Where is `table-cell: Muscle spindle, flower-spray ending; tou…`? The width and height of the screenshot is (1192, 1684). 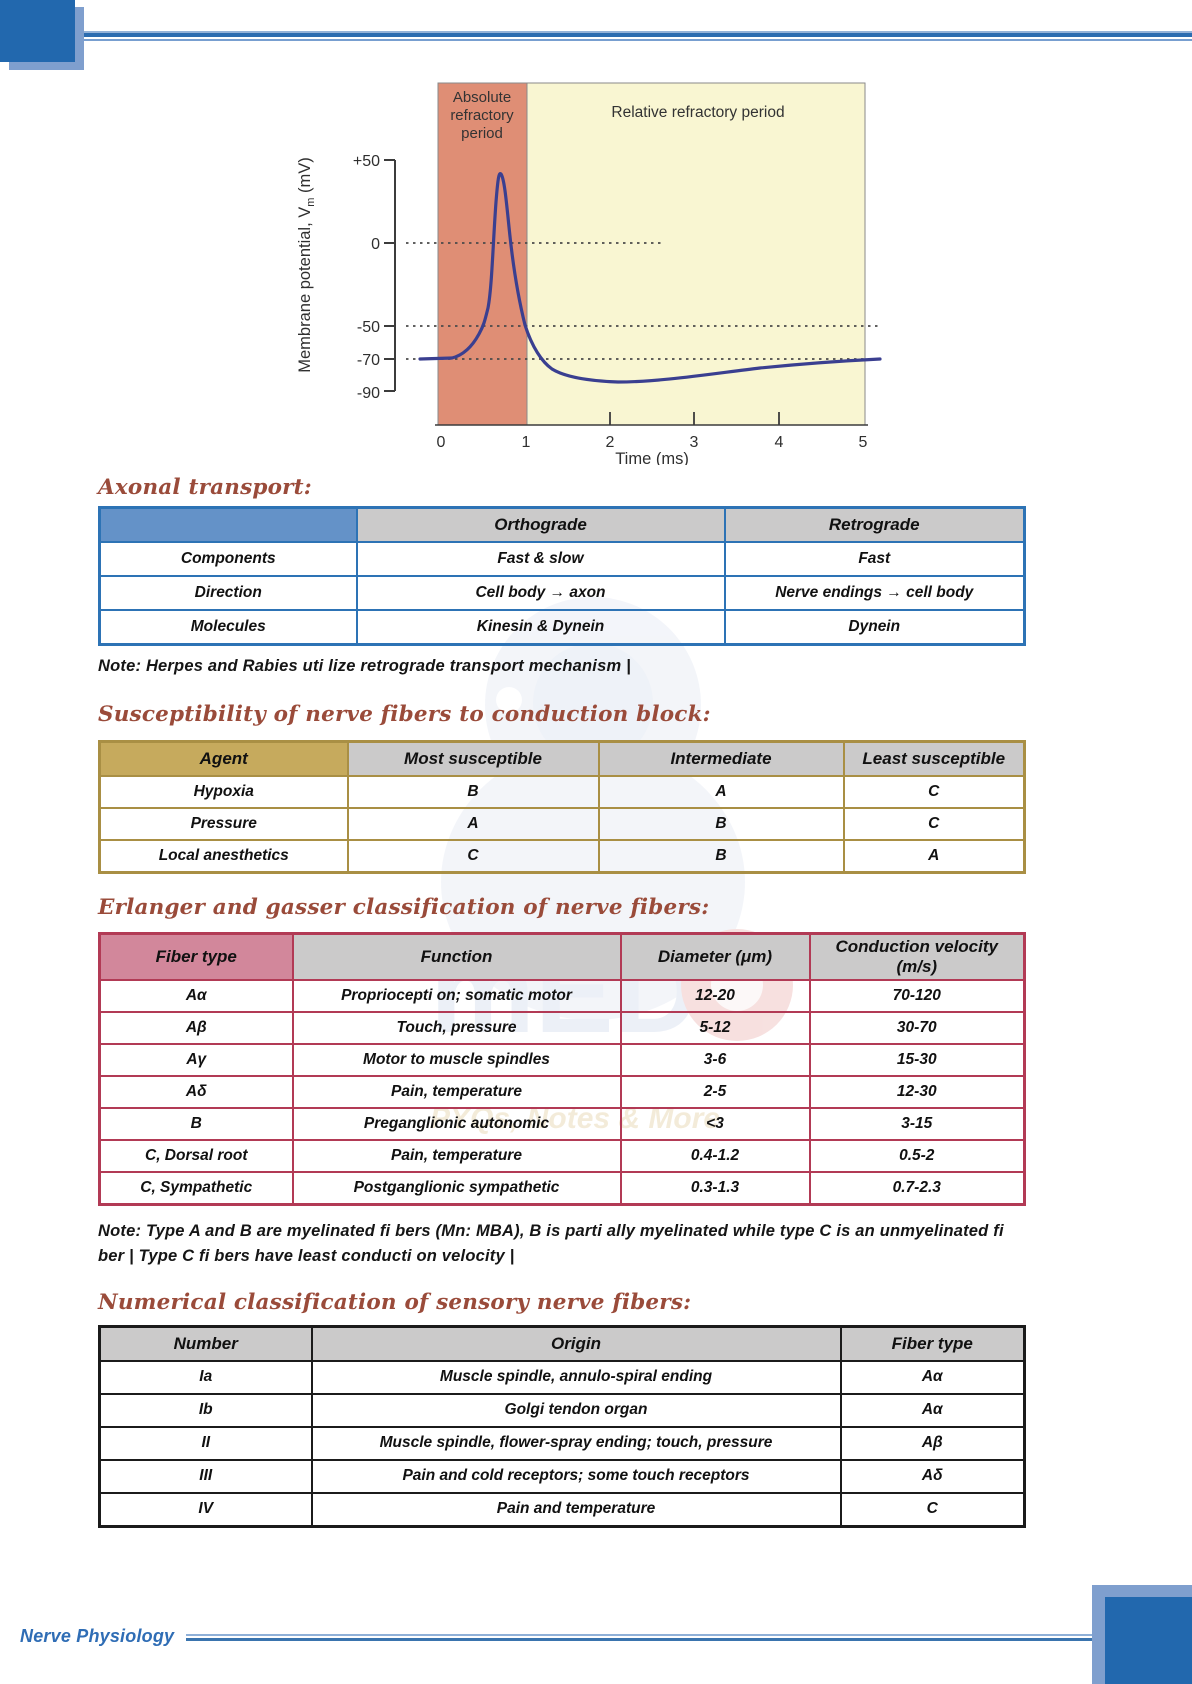
table-cell: Muscle spindle, flower-spray ending; tou… is located at coordinates (576, 1443).